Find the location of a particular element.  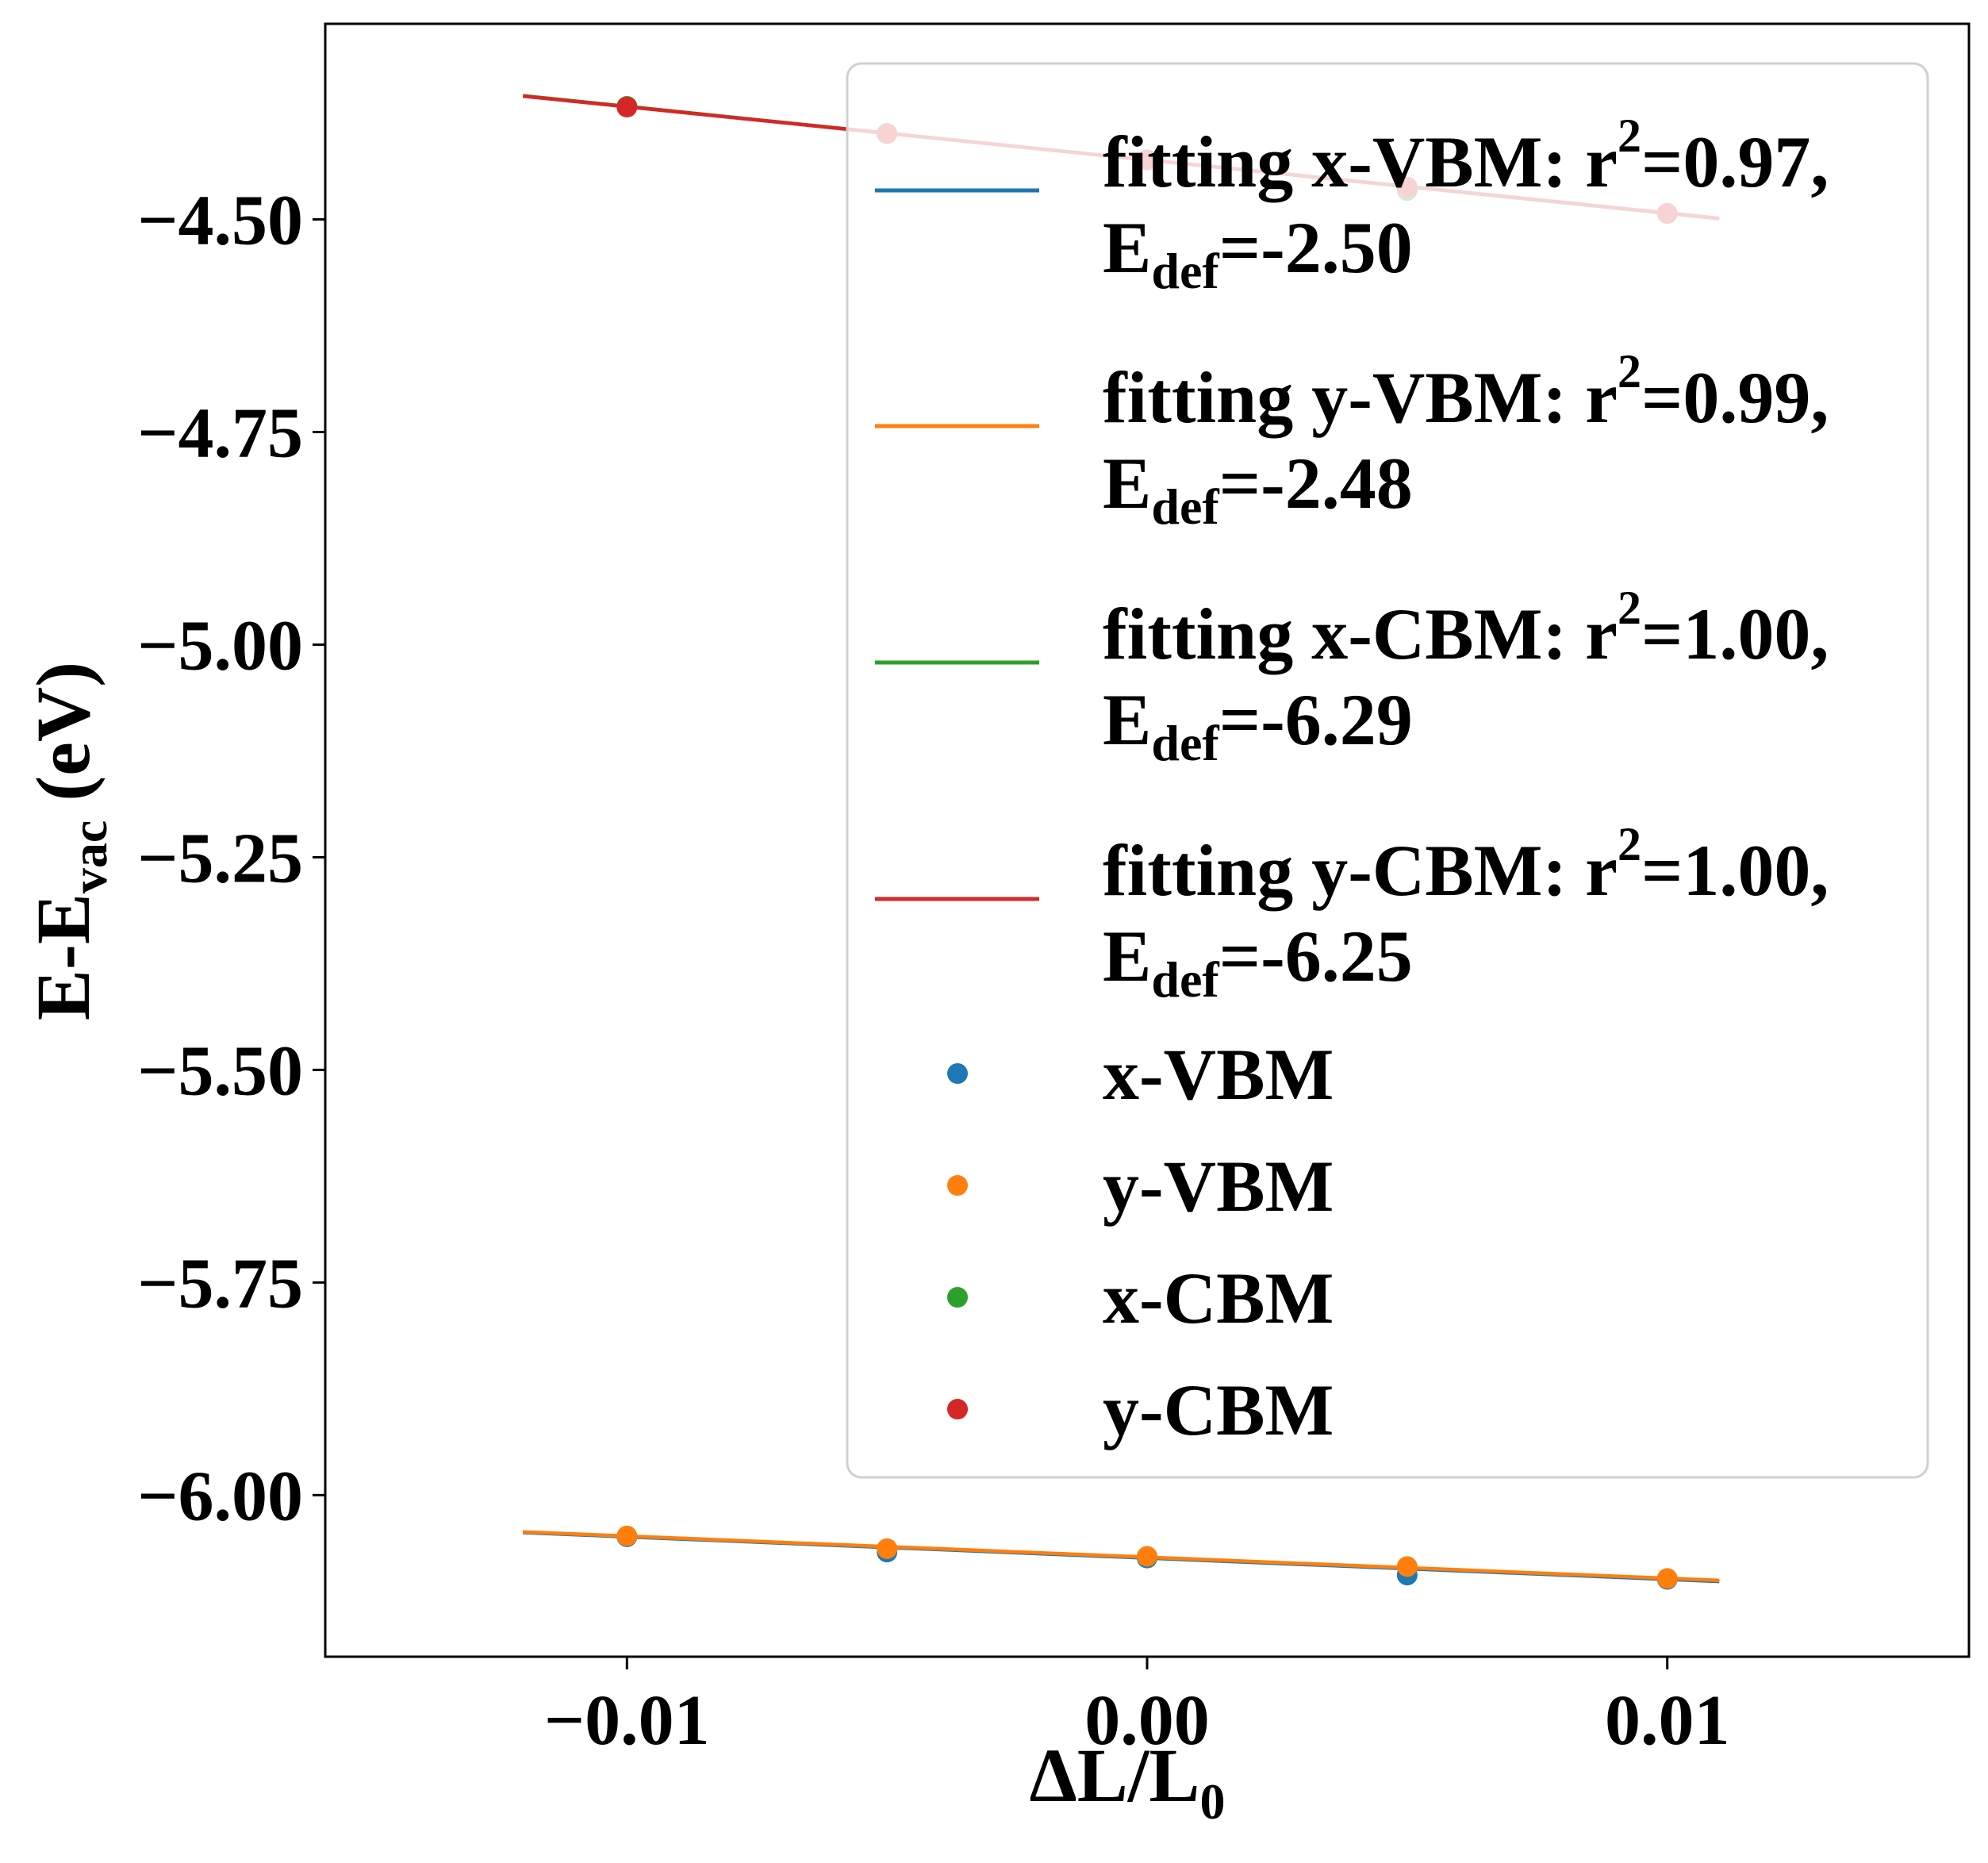

edef-value: =-6.25 is located at coordinates (1316, 956).